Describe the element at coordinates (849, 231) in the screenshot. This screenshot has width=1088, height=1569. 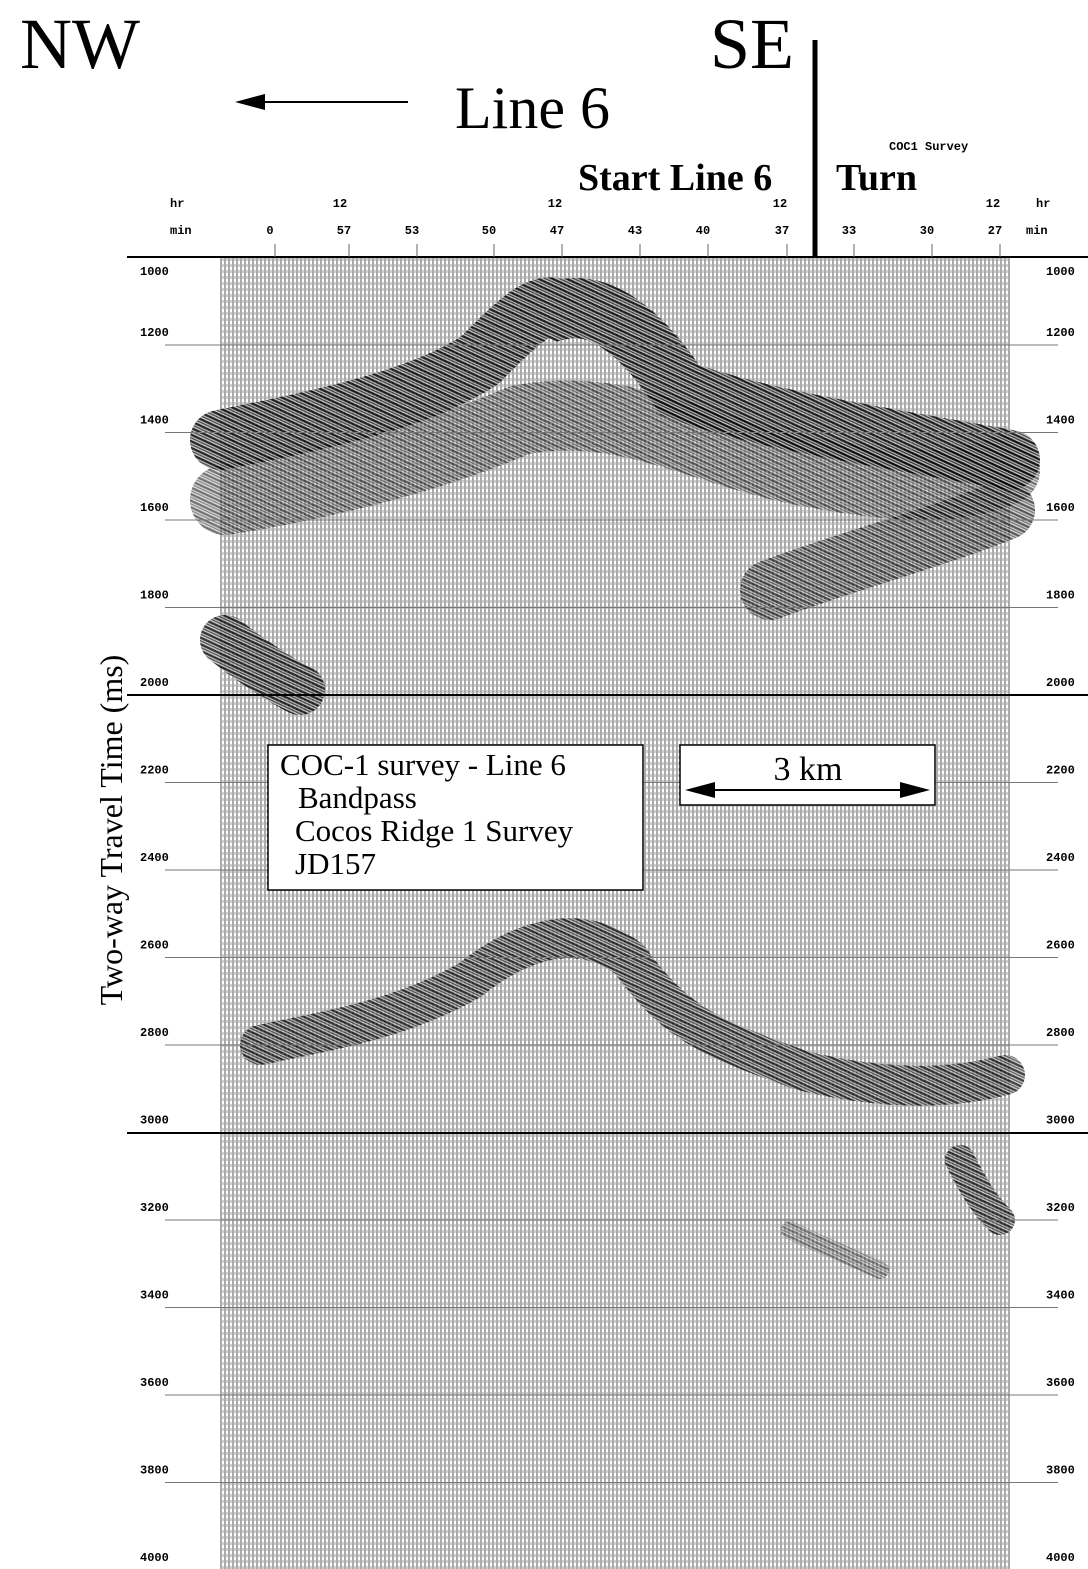
I see `minute-label: 33` at that location.